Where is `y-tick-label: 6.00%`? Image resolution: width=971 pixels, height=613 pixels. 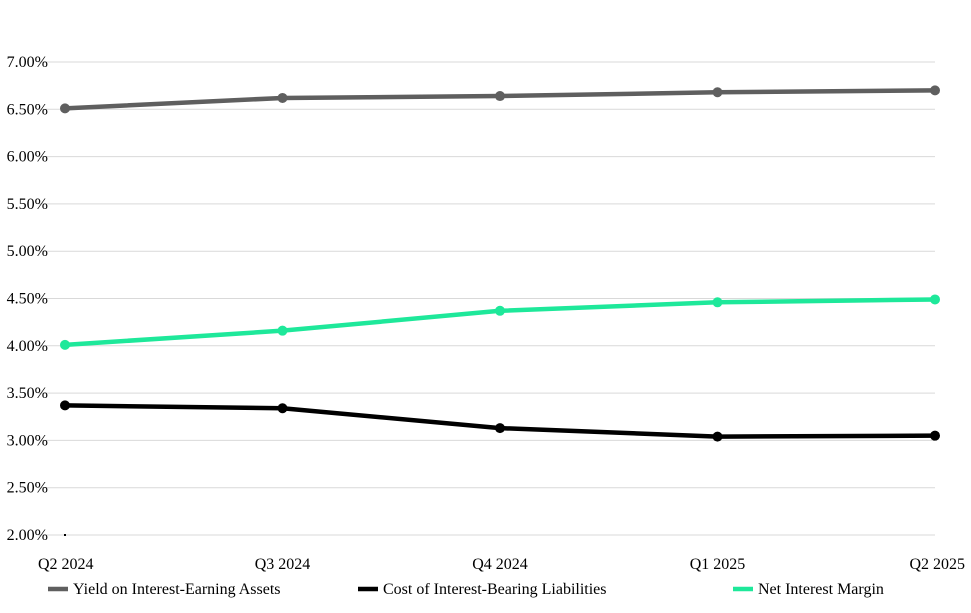
y-tick-label: 6.00% is located at coordinates (27, 157).